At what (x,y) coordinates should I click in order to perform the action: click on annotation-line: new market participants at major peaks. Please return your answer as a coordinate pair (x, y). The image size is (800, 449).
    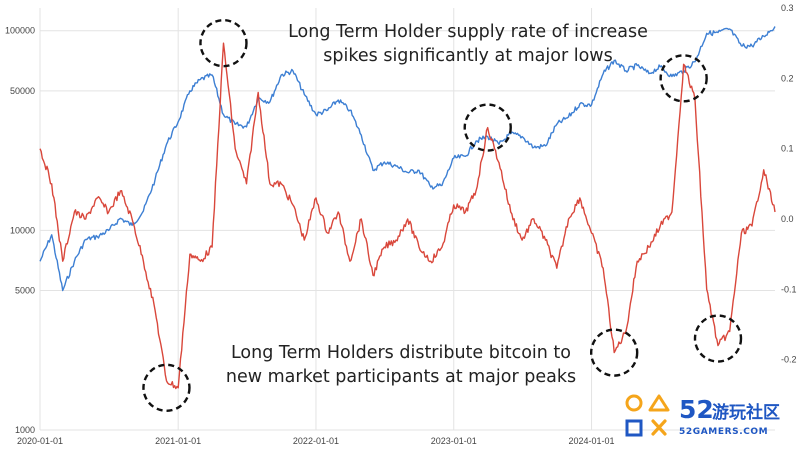
    Looking at the image, I should click on (401, 377).